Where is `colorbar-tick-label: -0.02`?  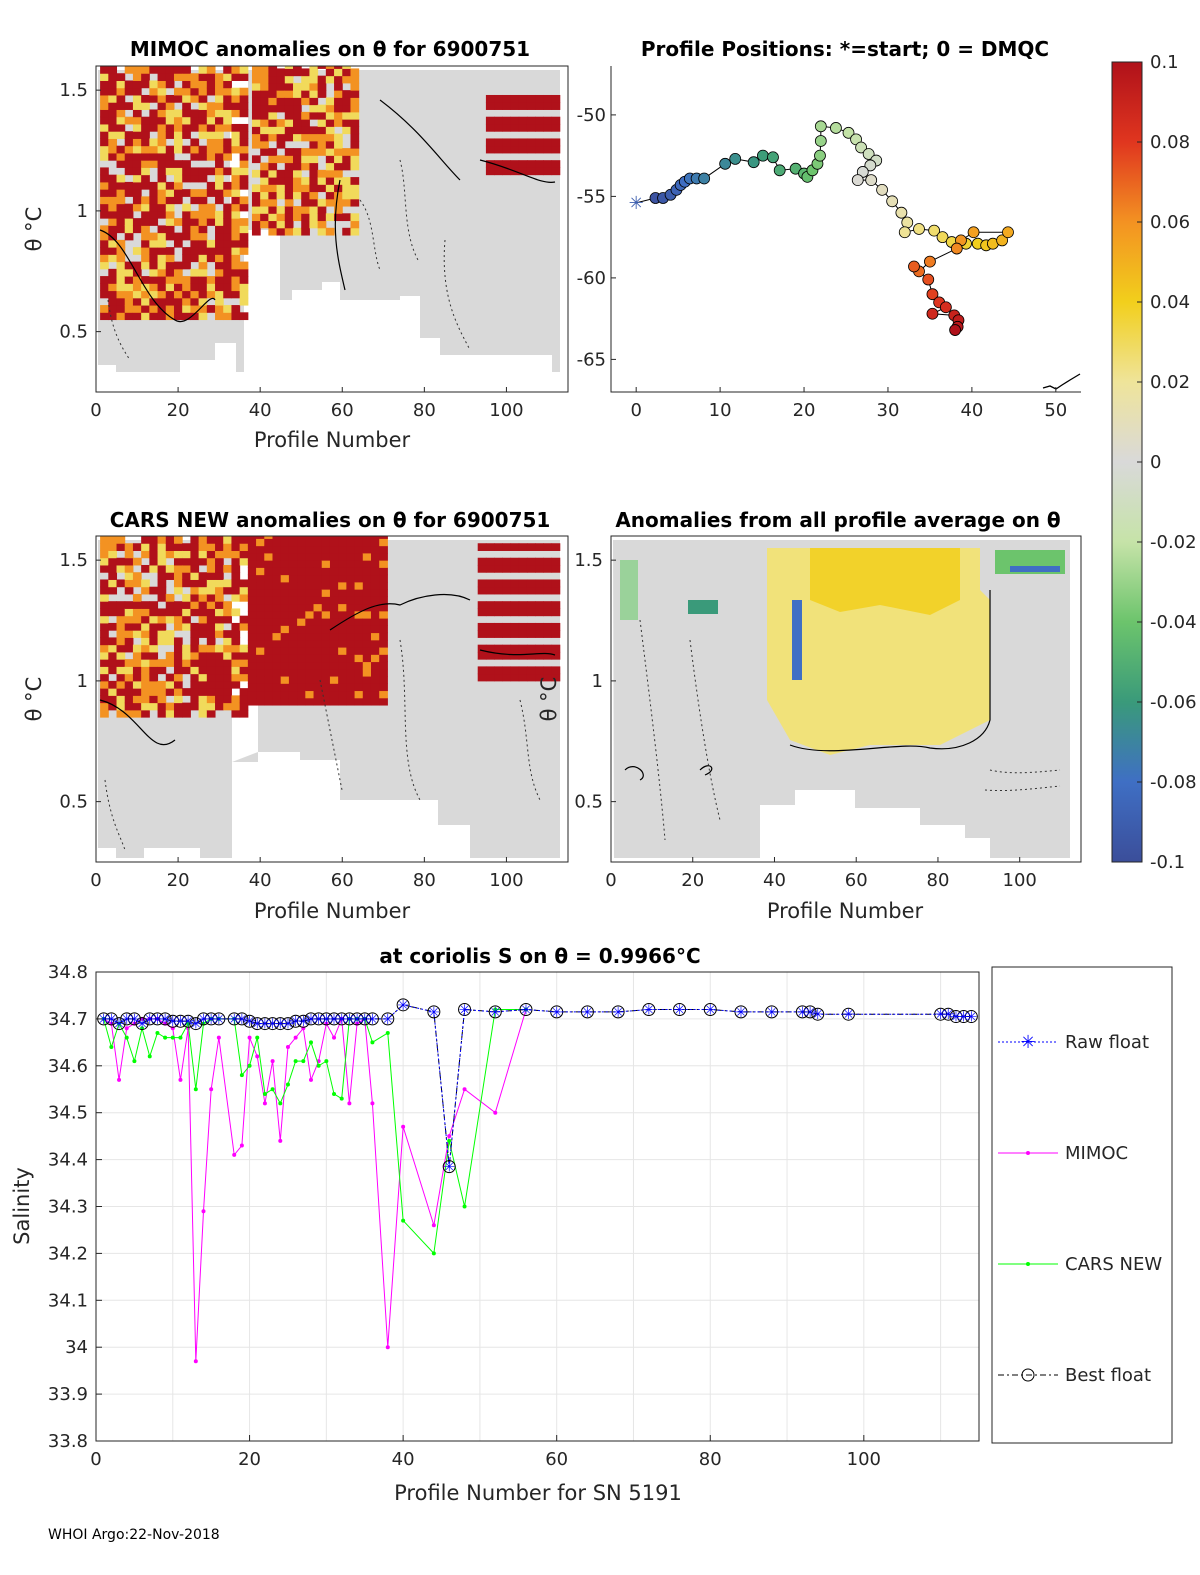 colorbar-tick-label: -0.02 is located at coordinates (1173, 542).